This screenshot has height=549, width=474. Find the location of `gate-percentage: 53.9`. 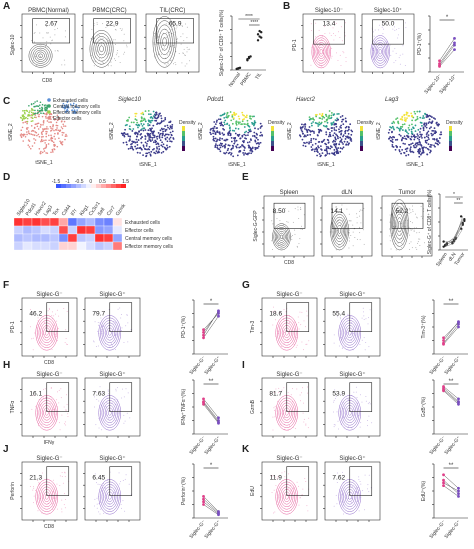

gate-percentage: 53.9 is located at coordinates (338, 393).